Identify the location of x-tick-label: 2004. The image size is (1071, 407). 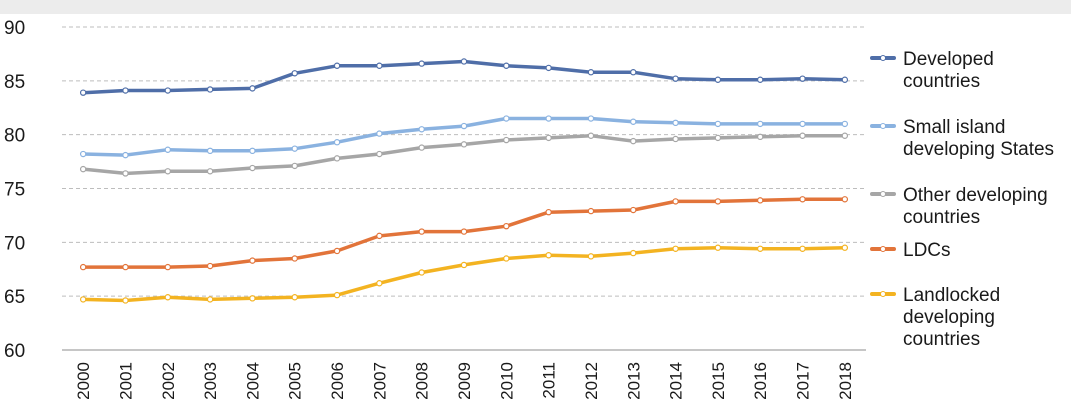
(252, 381).